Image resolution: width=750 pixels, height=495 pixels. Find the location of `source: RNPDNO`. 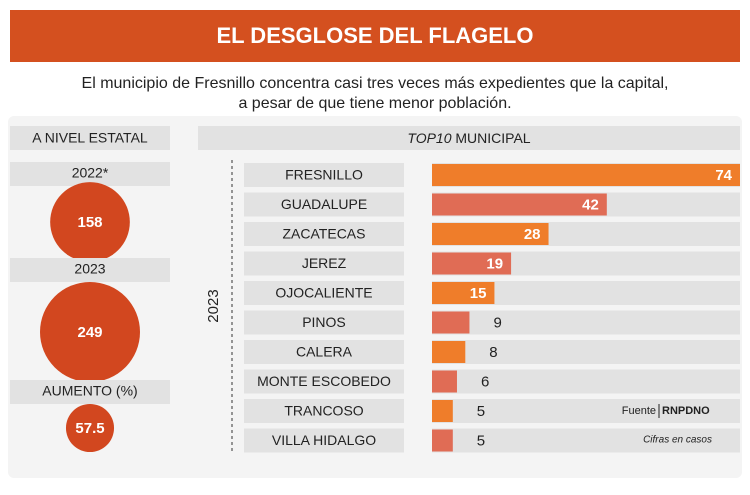

source: RNPDNO is located at coordinates (686, 411).